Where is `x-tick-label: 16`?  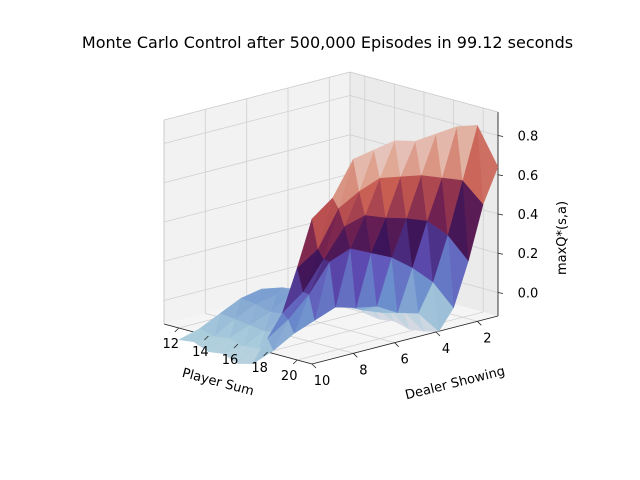 x-tick-label: 16 is located at coordinates (230, 360).